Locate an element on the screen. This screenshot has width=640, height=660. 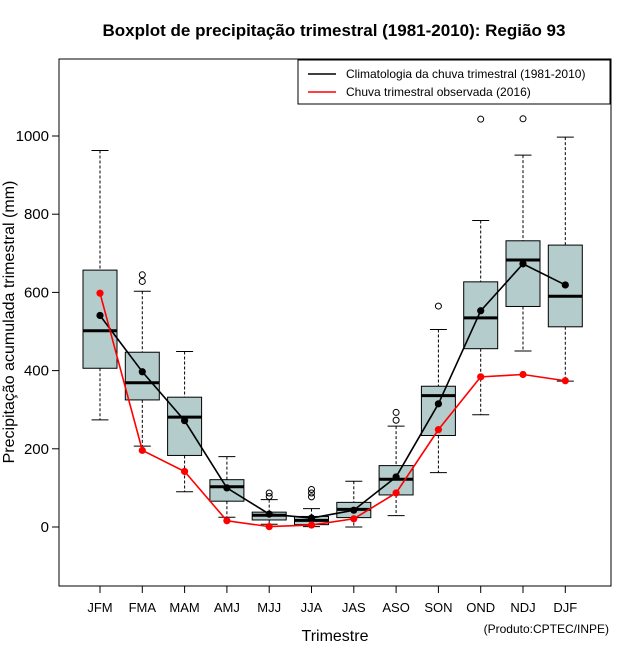
x-tick-label-OND: OND is located at coordinates (480, 607).